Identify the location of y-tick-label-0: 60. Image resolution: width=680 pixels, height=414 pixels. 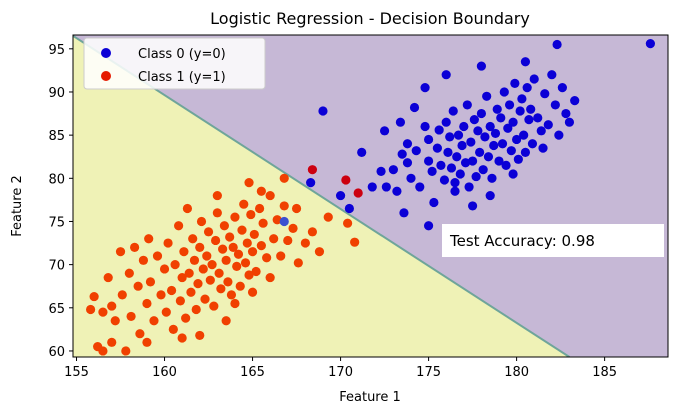
(56, 352).